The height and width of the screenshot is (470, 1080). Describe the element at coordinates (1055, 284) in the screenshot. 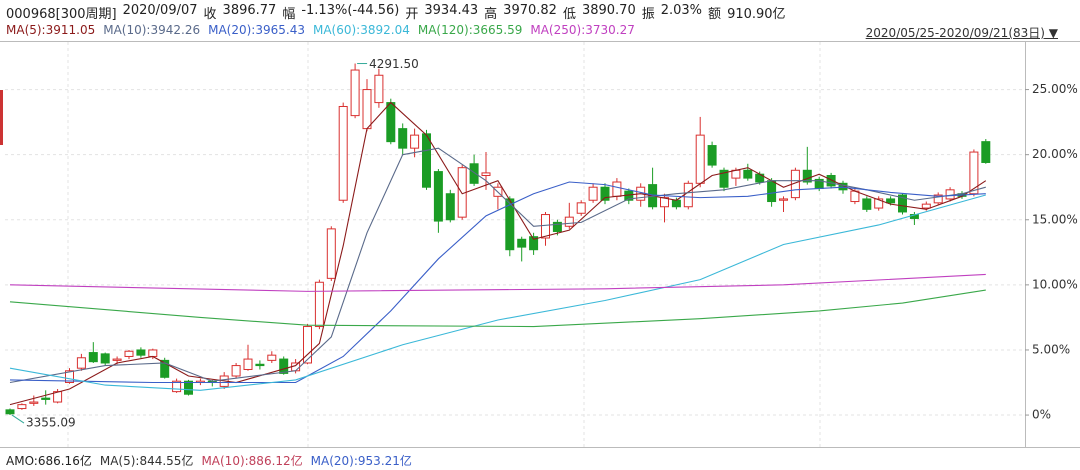

I see `y-tick-label: 10.00%` at that location.